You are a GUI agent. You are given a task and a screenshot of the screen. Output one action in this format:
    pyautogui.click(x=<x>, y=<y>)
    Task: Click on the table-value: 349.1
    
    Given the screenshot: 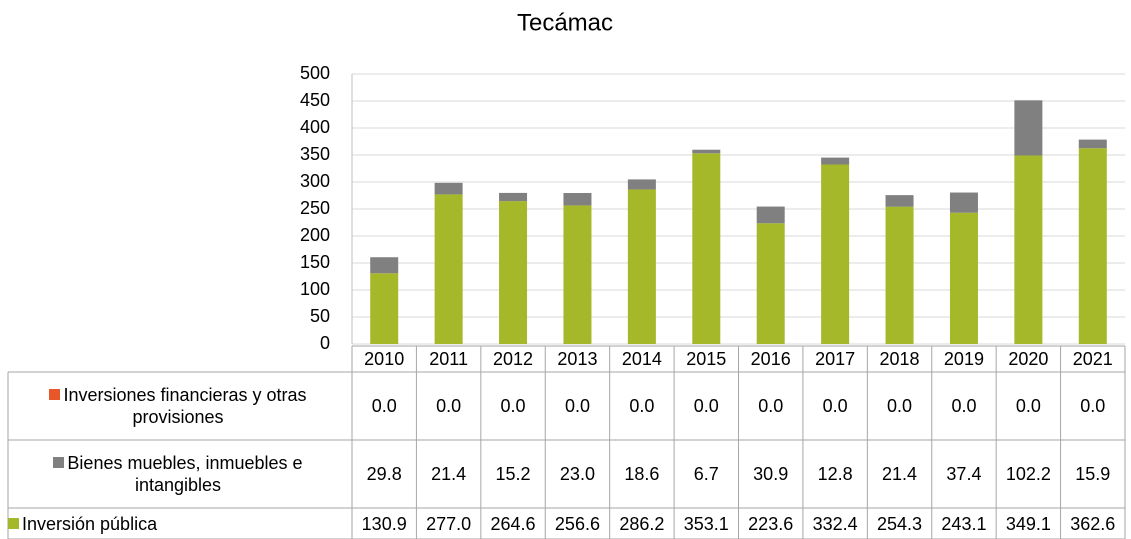 What is the action you would take?
    pyautogui.click(x=1028, y=523)
    